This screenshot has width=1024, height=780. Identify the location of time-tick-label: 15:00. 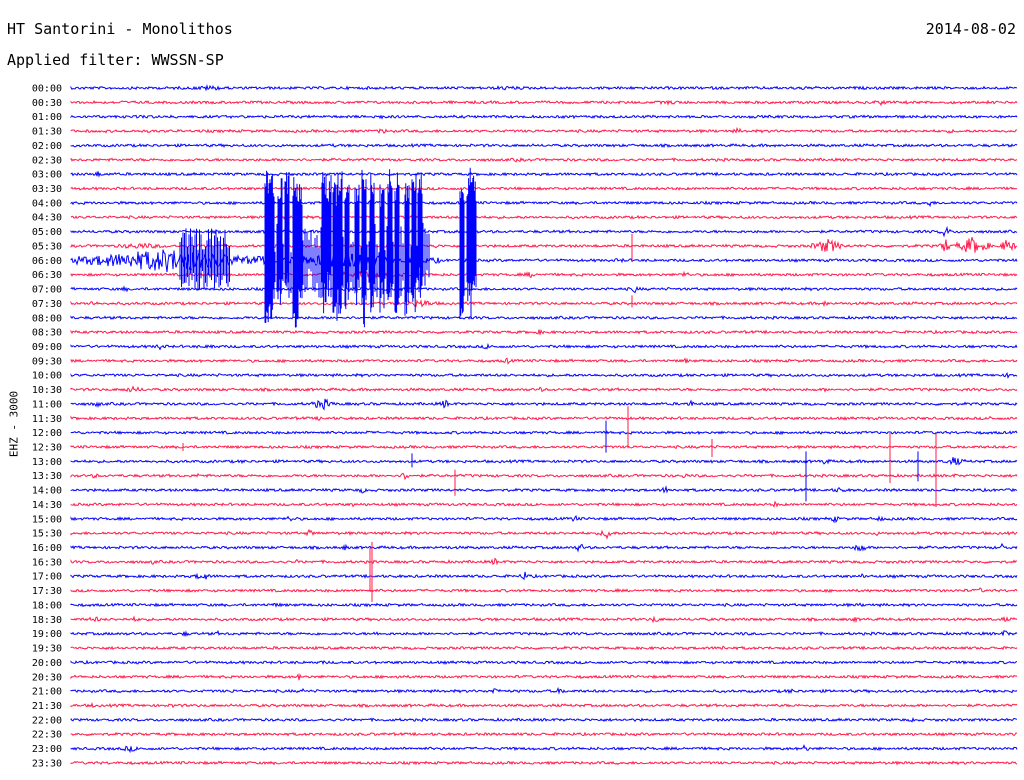
(47, 519).